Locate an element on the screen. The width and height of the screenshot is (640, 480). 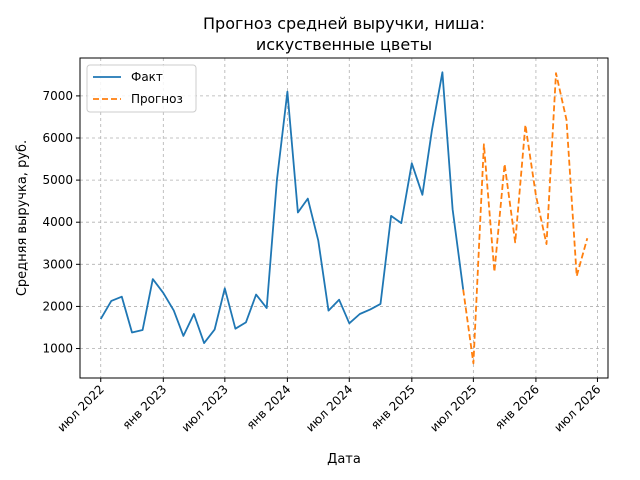
x-tick-label: янв 2023 is located at coordinates (145, 407).